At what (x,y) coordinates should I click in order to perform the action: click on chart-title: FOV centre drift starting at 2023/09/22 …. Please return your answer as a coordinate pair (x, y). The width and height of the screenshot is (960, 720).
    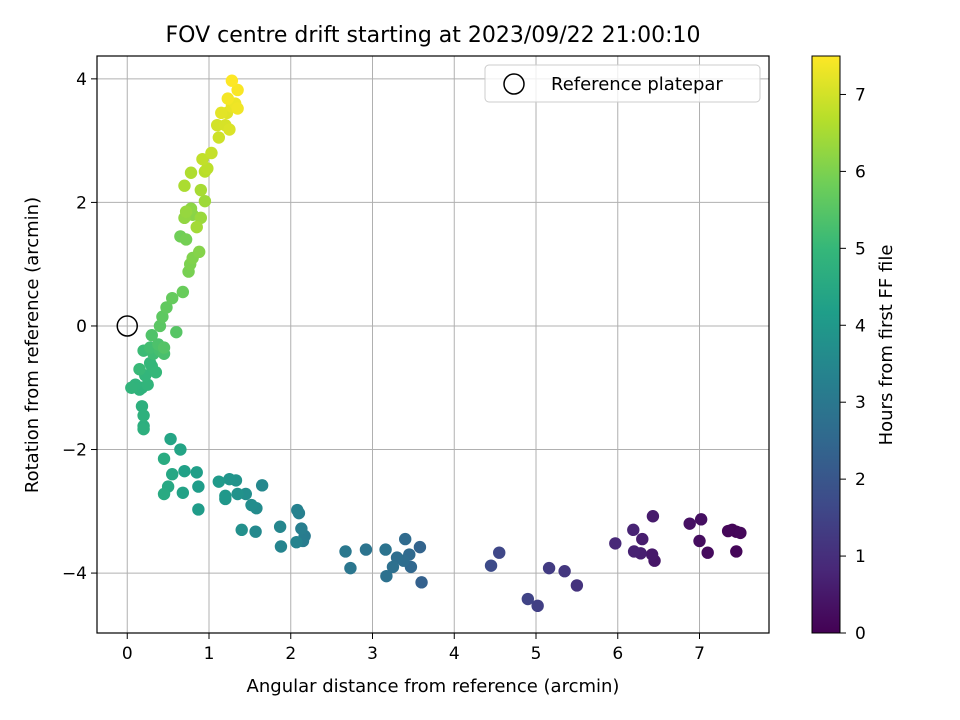
    Looking at the image, I should click on (433, 35).